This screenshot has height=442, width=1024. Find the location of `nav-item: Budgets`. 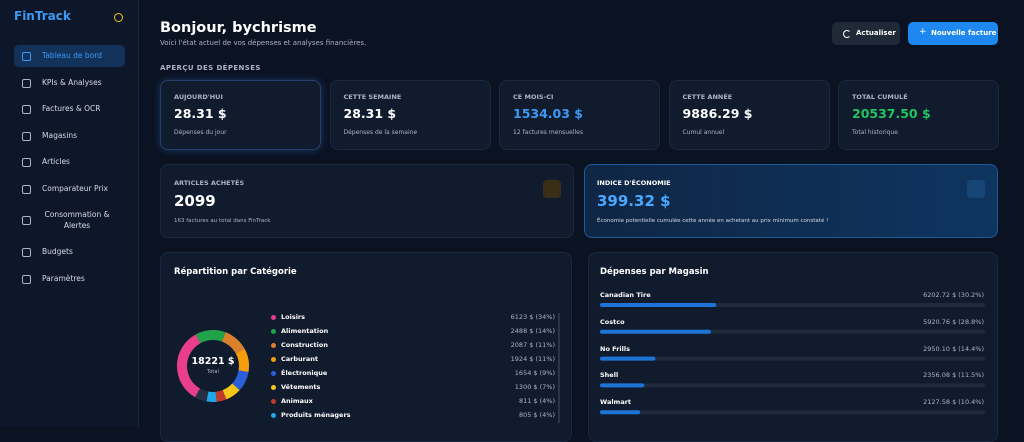

nav-item: Budgets is located at coordinates (69, 252).